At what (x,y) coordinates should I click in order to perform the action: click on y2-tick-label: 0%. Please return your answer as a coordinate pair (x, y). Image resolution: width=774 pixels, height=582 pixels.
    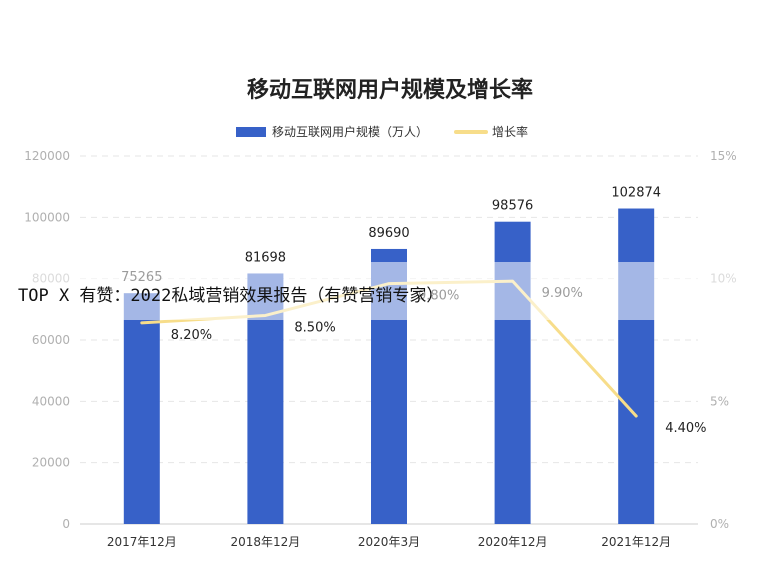
    Looking at the image, I should click on (719, 524).